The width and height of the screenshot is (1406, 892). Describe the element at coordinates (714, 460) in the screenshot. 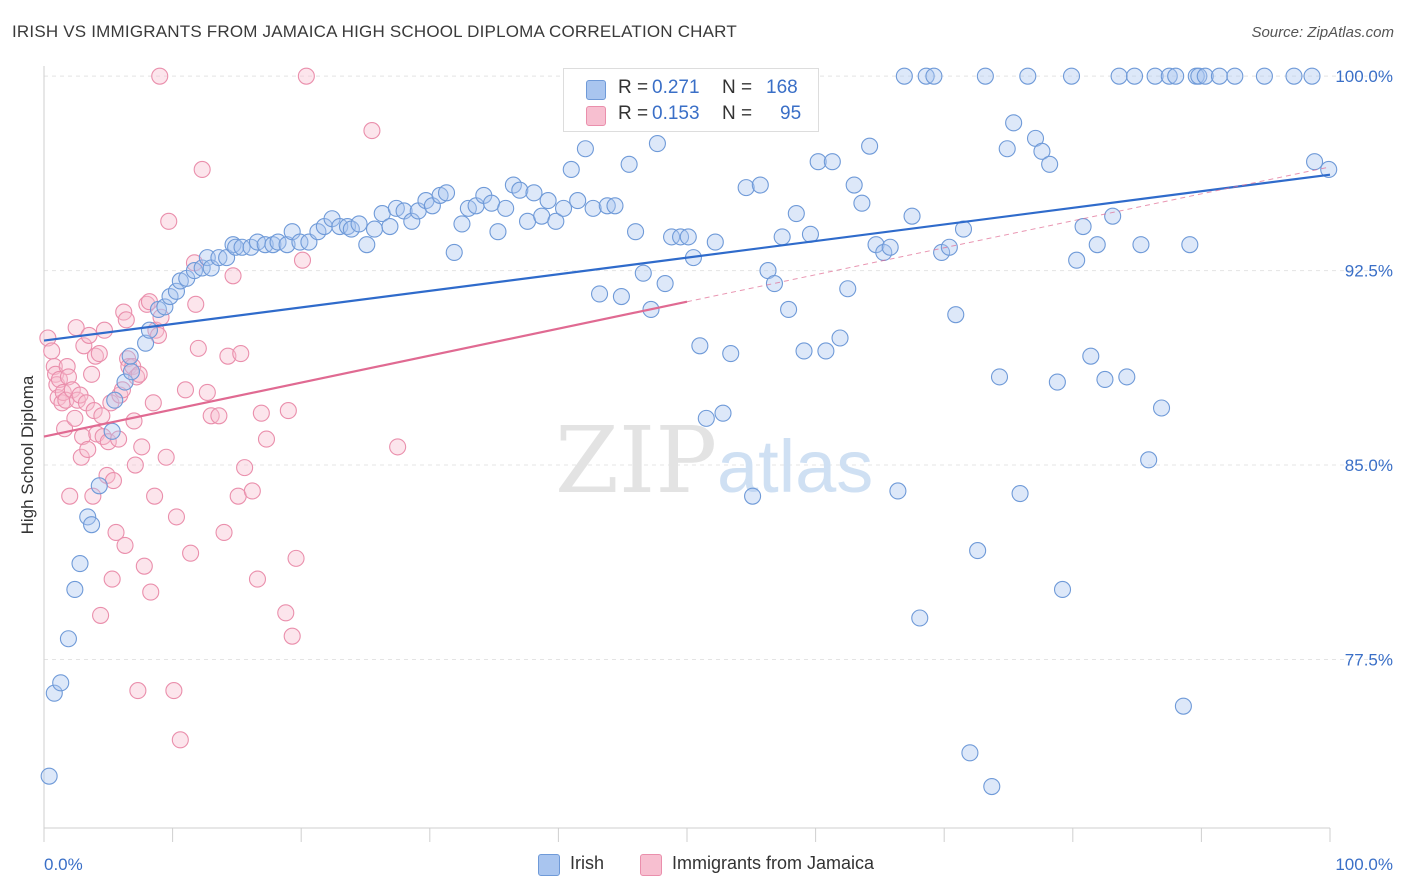

I see `watermark: ZIP atlas` at that location.